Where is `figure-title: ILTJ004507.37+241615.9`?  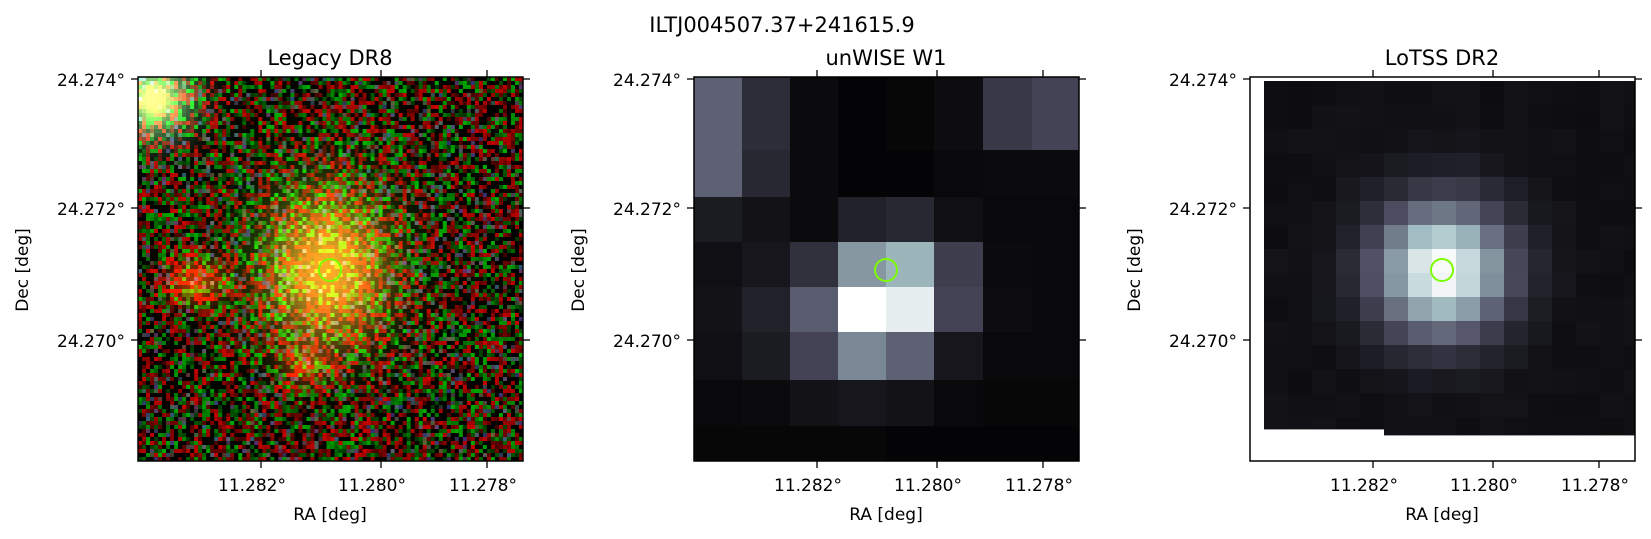
figure-title: ILTJ004507.37+241615.9 is located at coordinates (781, 25).